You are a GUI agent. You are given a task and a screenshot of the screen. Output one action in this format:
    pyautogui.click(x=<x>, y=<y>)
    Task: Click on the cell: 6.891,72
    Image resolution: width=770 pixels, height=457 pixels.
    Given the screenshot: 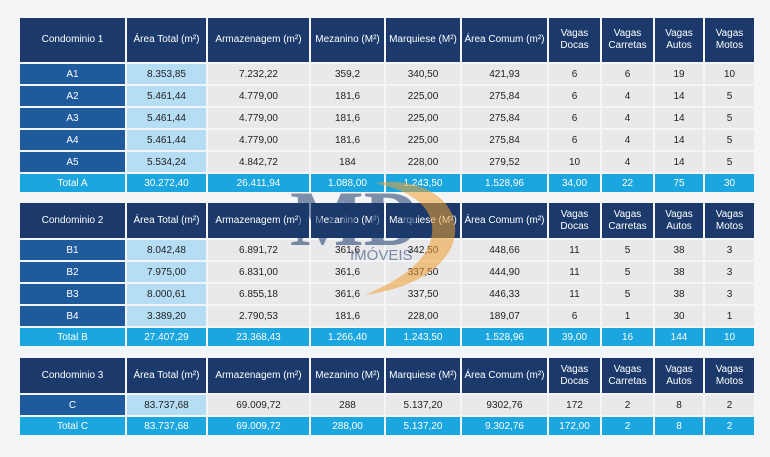 What is the action you would take?
    pyautogui.click(x=258, y=250)
    